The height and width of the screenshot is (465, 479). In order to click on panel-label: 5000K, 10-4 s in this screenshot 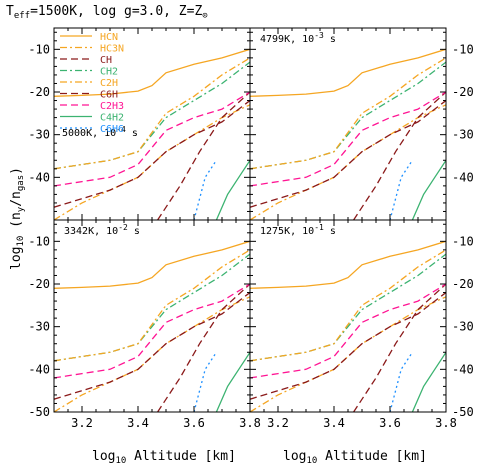, I will do `click(100, 132)`.